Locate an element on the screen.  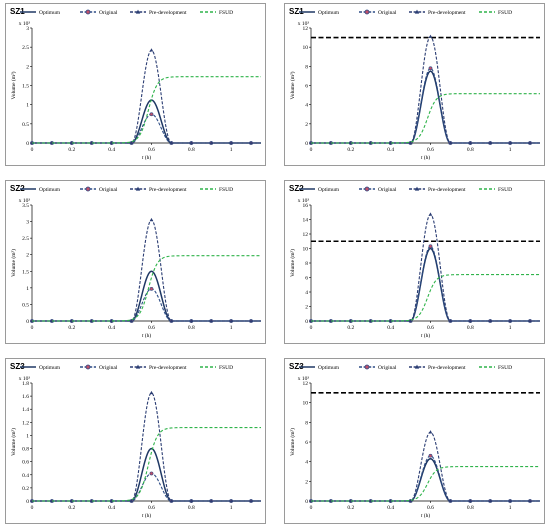
y-tick-label: 3.5 is located at coordinates (25, 206).